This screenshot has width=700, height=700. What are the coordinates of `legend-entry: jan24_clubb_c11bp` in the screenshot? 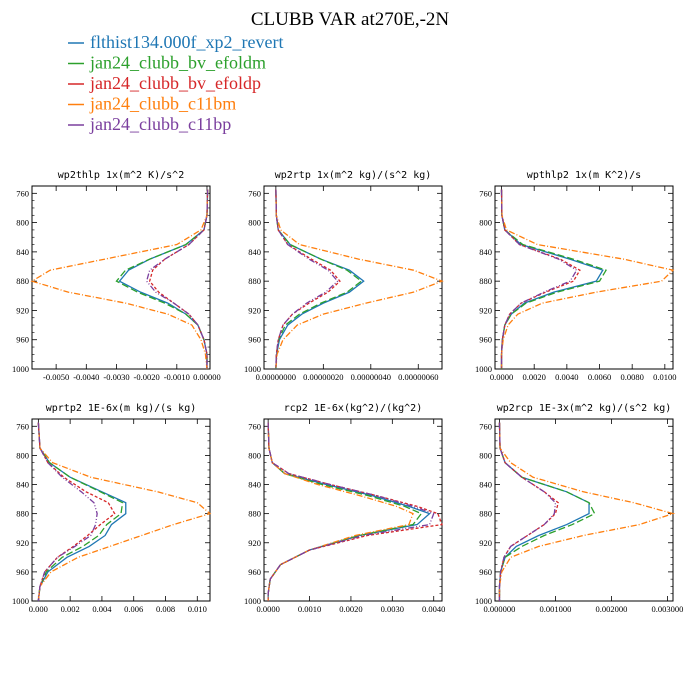 It's located at (149, 124).